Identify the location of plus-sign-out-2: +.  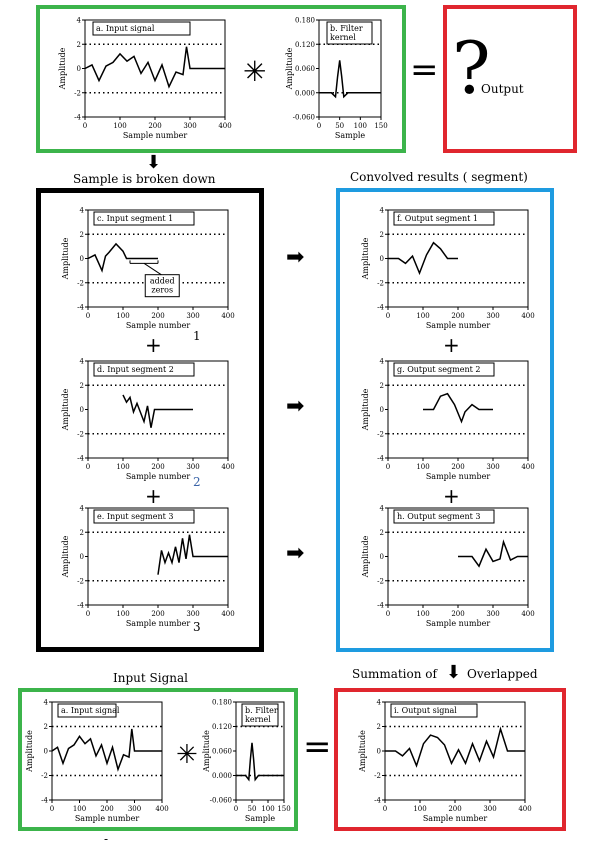
(451, 496).